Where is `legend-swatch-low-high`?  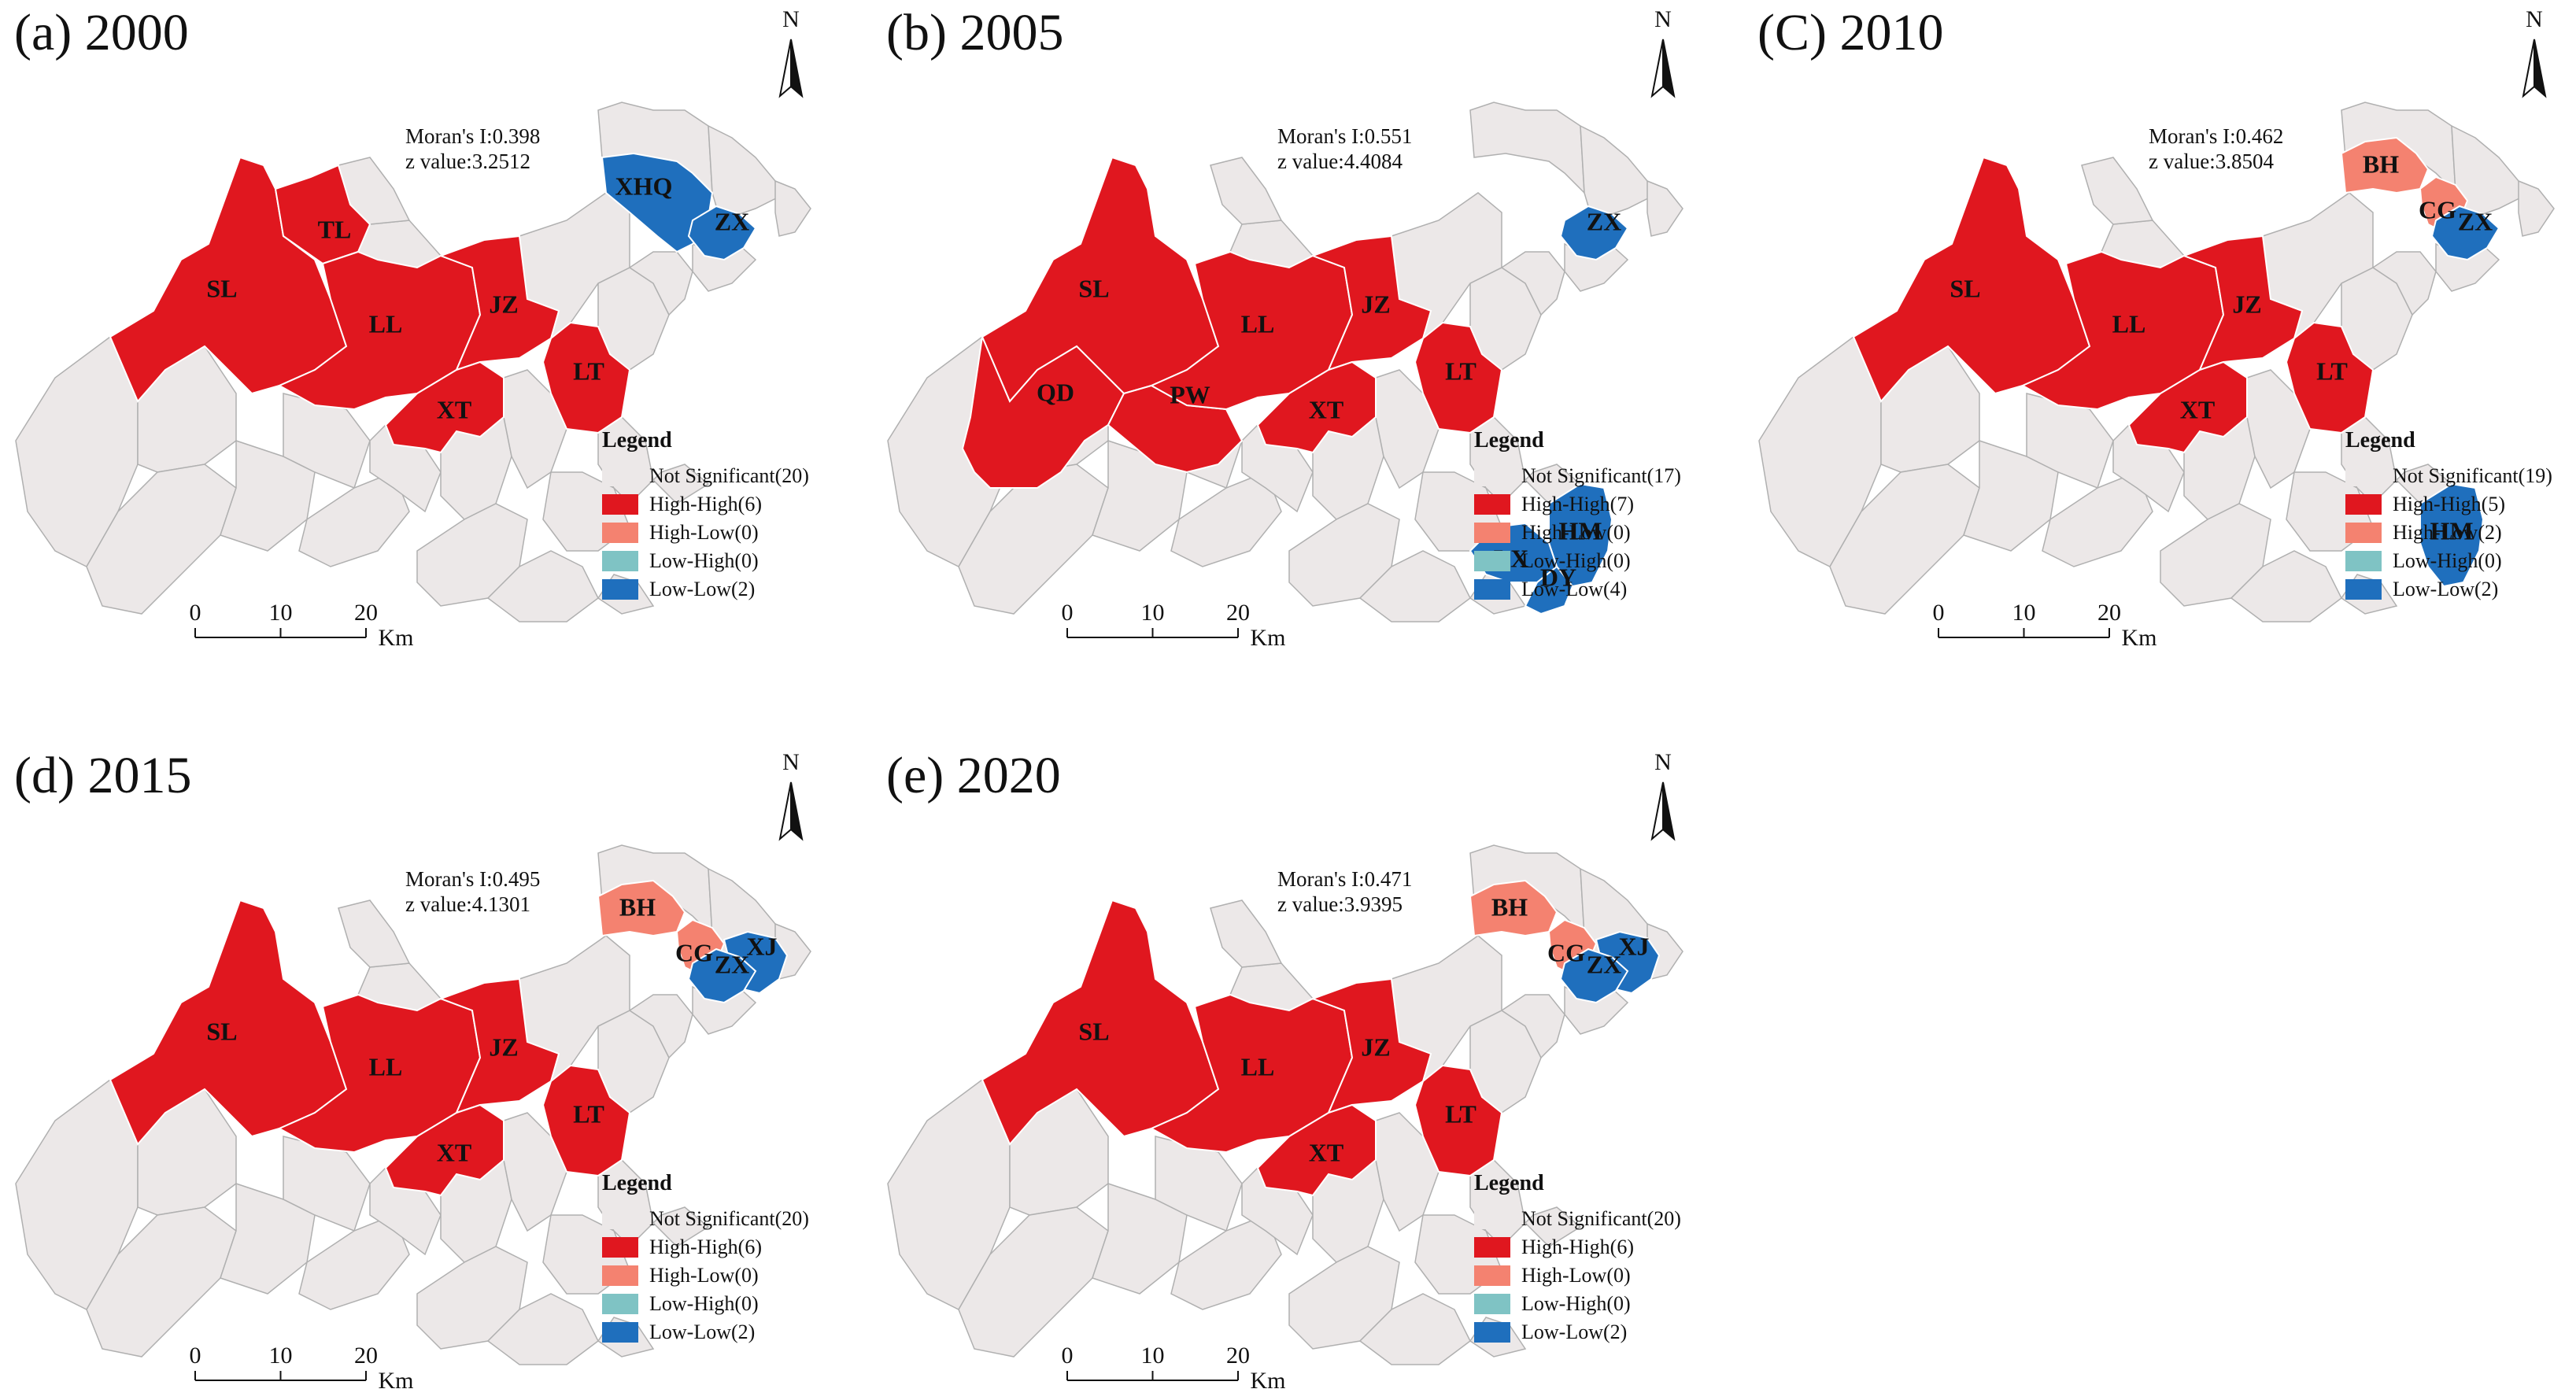 legend-swatch-low-high is located at coordinates (2363, 561).